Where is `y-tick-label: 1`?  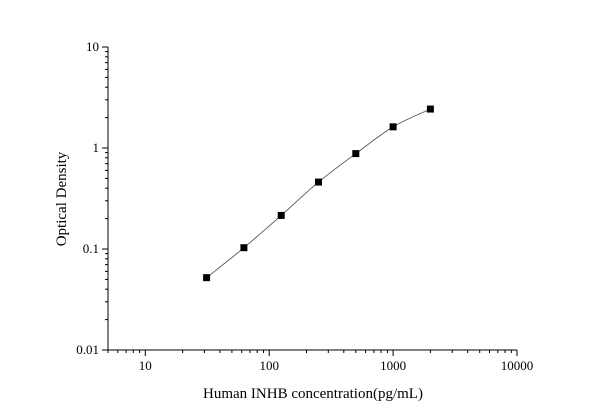
y-tick-label: 1 is located at coordinates (96, 147).